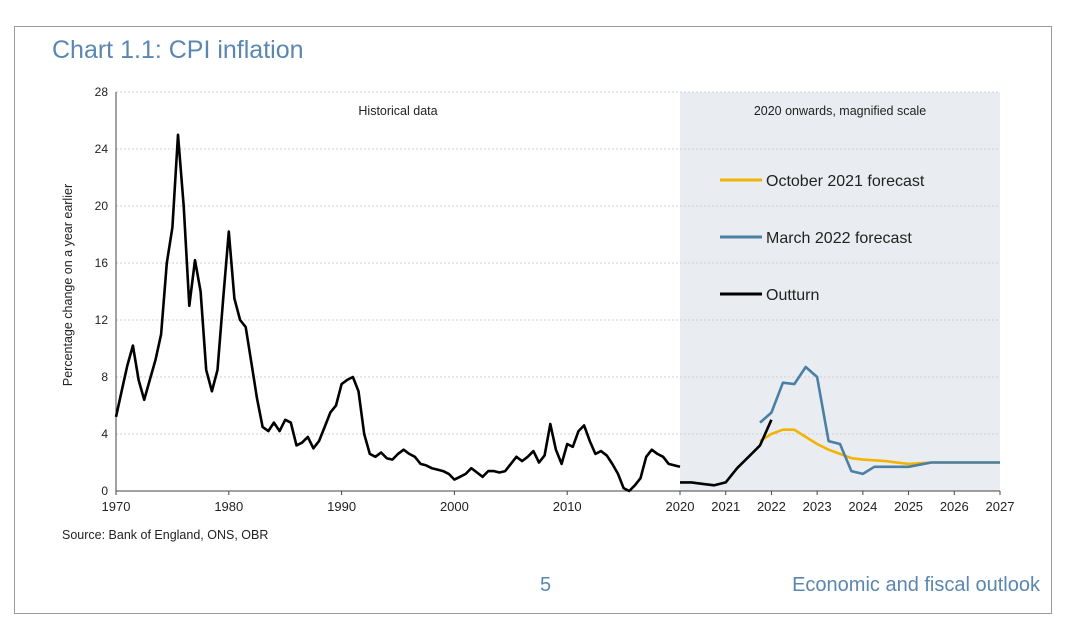 This screenshot has width=1080, height=620. Describe the element at coordinates (102, 263) in the screenshot. I see `y-tick-label: 16` at that location.